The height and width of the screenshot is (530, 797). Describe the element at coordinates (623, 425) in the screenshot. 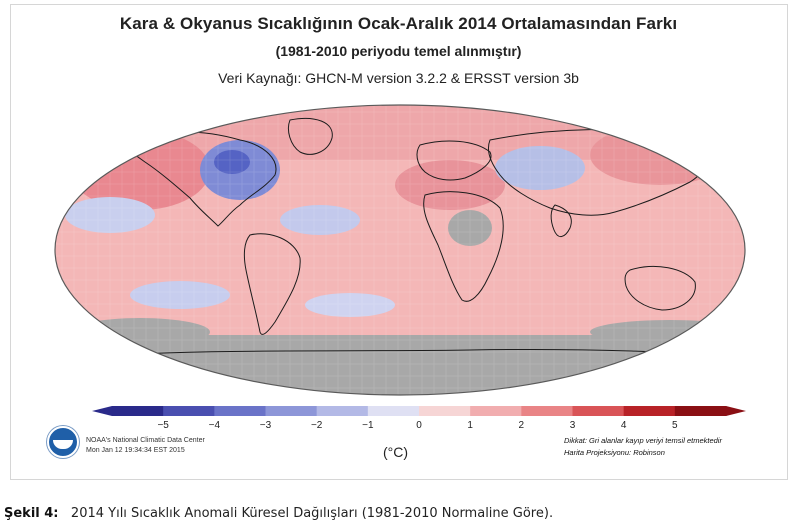

I see `colorbar-tick-label: 4` at that location.